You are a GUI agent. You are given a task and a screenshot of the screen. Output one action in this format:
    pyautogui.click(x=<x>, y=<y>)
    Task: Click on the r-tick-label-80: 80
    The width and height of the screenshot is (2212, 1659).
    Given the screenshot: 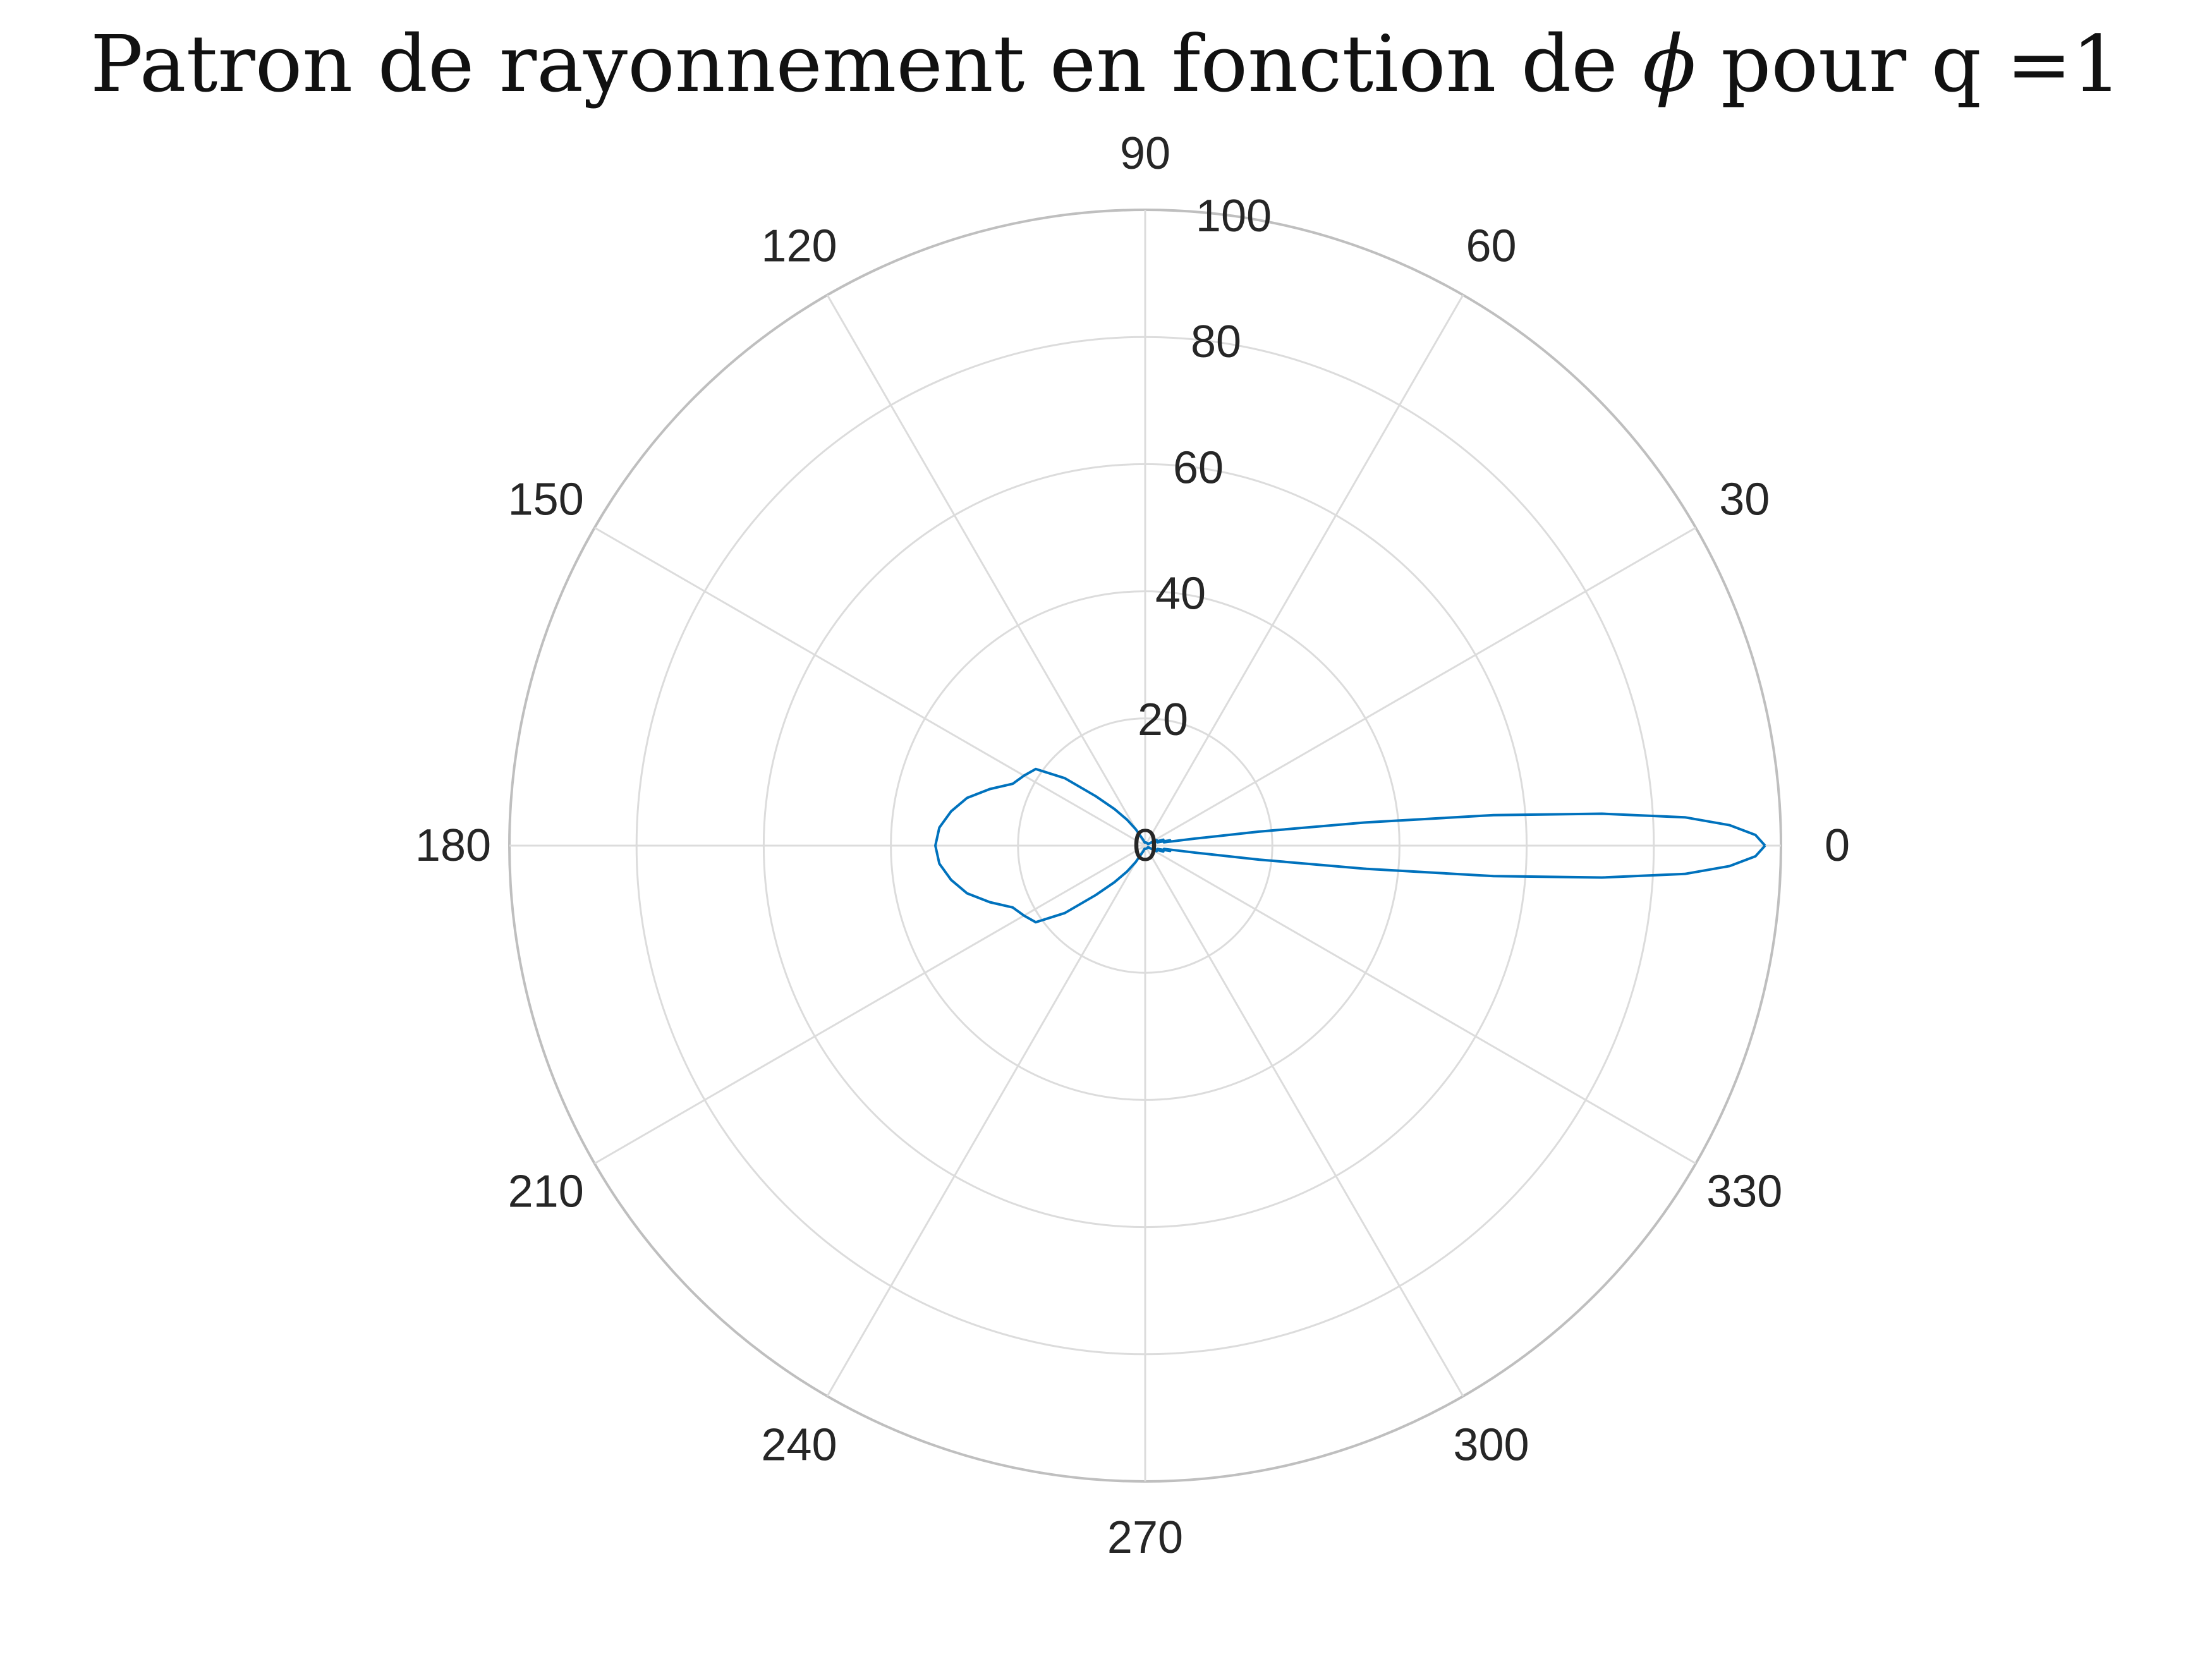 What is the action you would take?
    pyautogui.click(x=1216, y=342)
    